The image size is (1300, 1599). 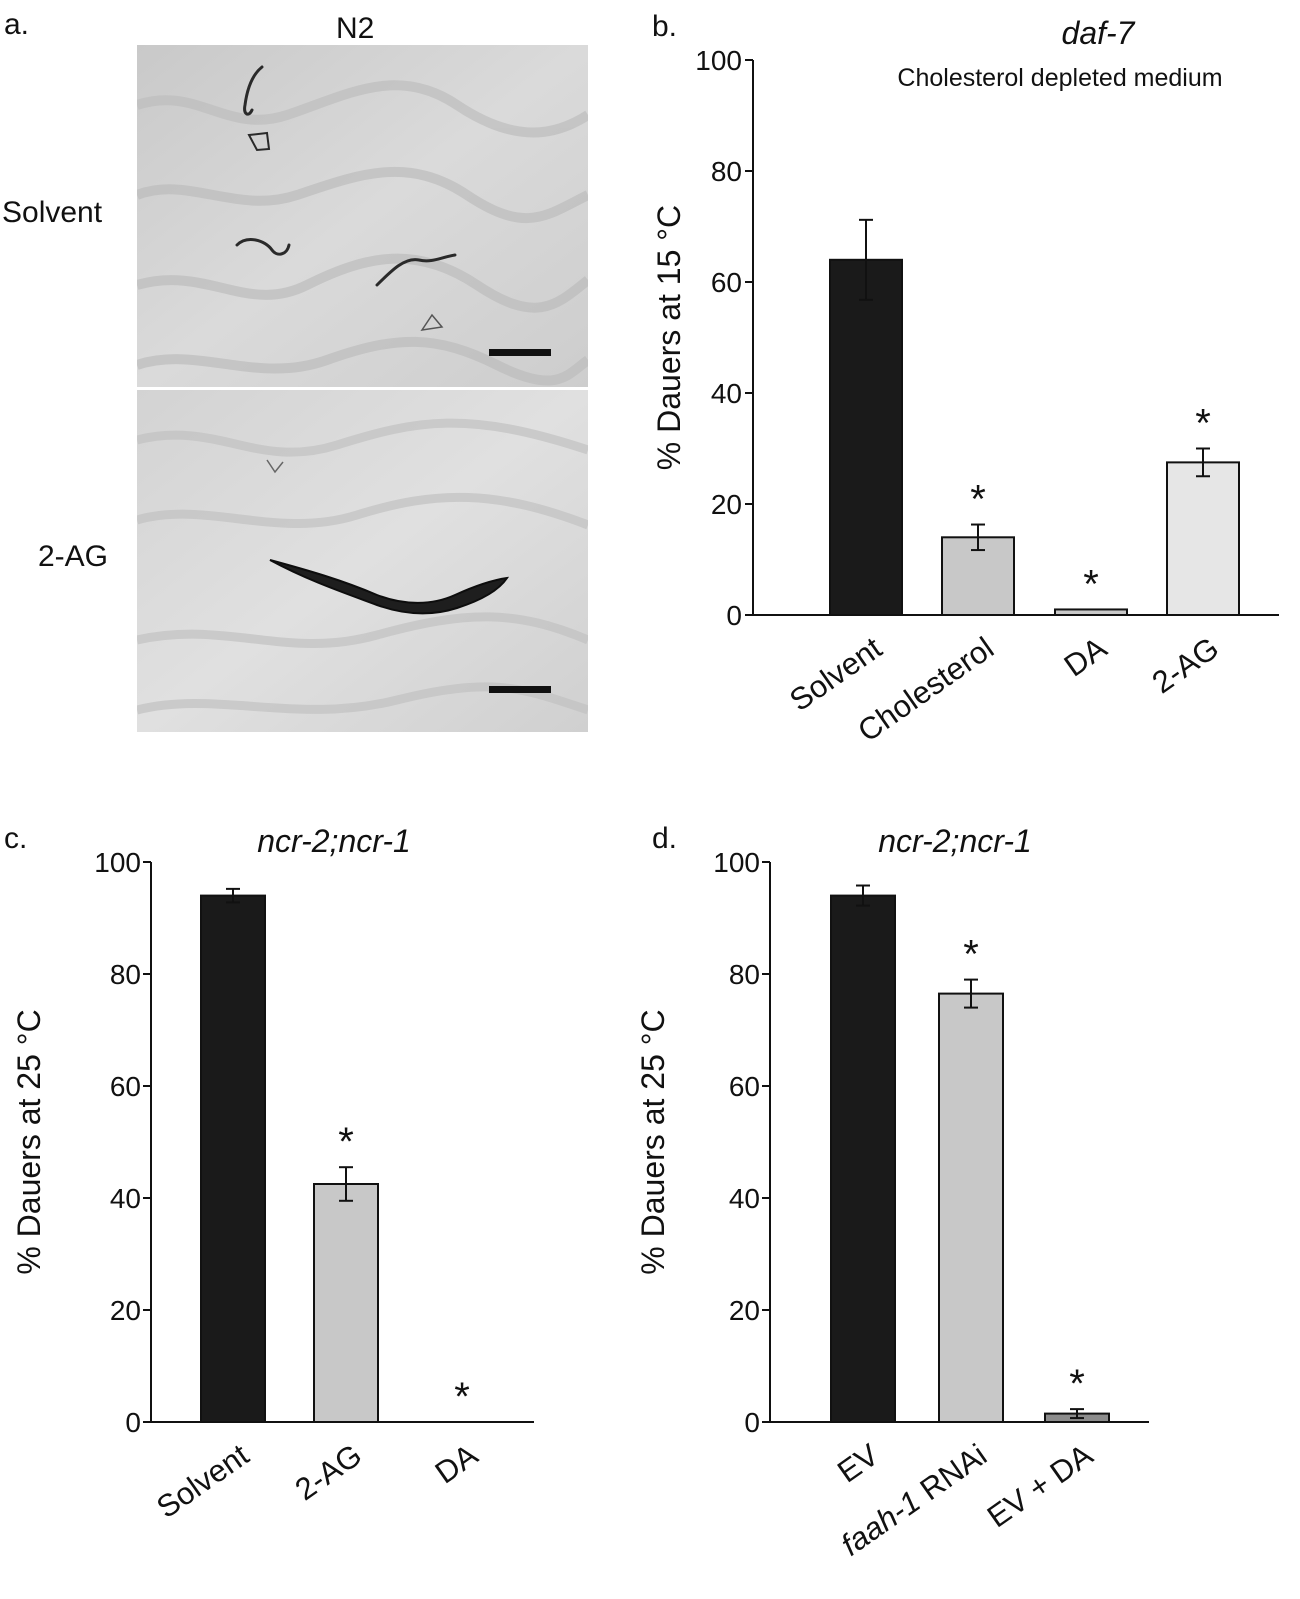 What do you see at coordinates (389, 587) in the screenshot?
I see `worm-shape` at bounding box center [389, 587].